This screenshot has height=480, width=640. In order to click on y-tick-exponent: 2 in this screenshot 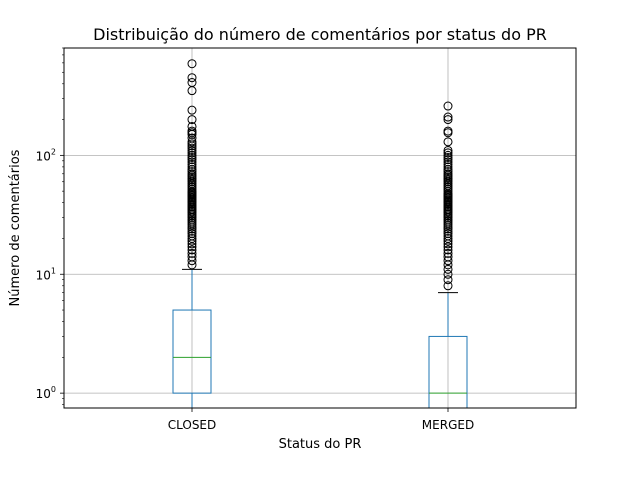, I will do `click(53, 151)`.